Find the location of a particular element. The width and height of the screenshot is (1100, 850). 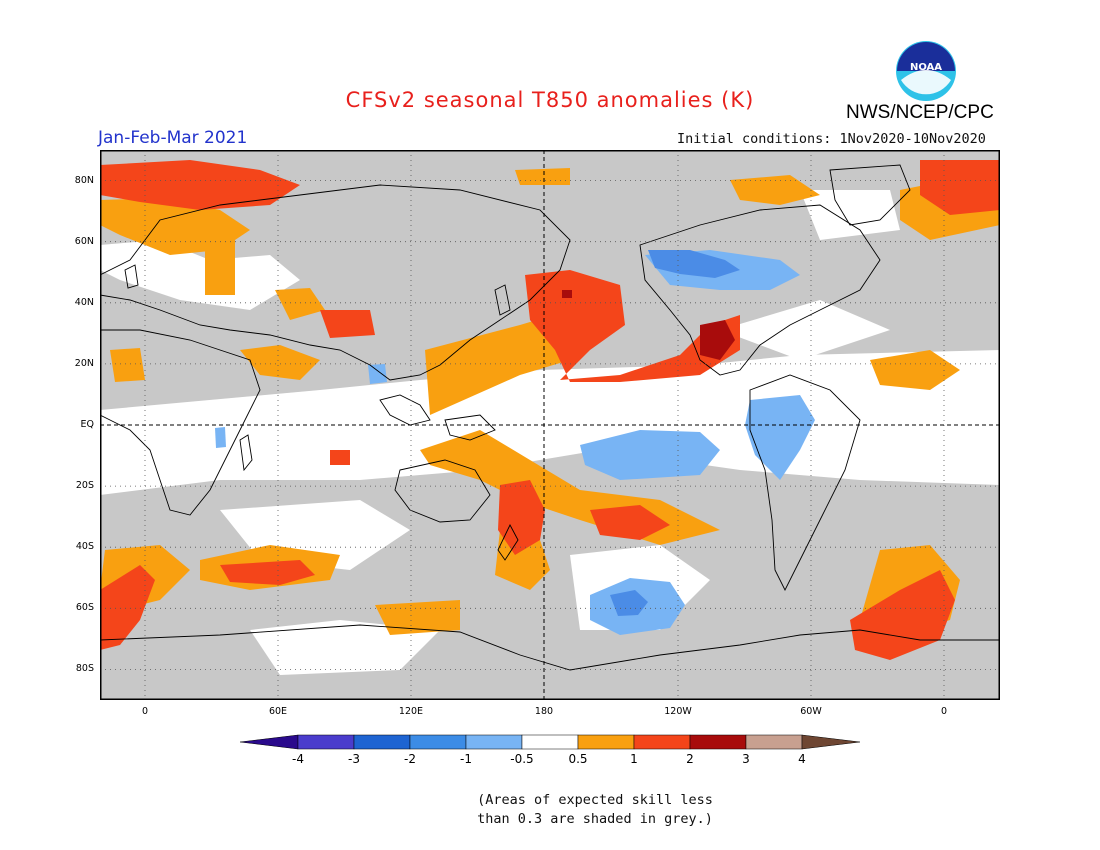

colorbar-segment-neg1-neg05 is located at coordinates (494, 742).